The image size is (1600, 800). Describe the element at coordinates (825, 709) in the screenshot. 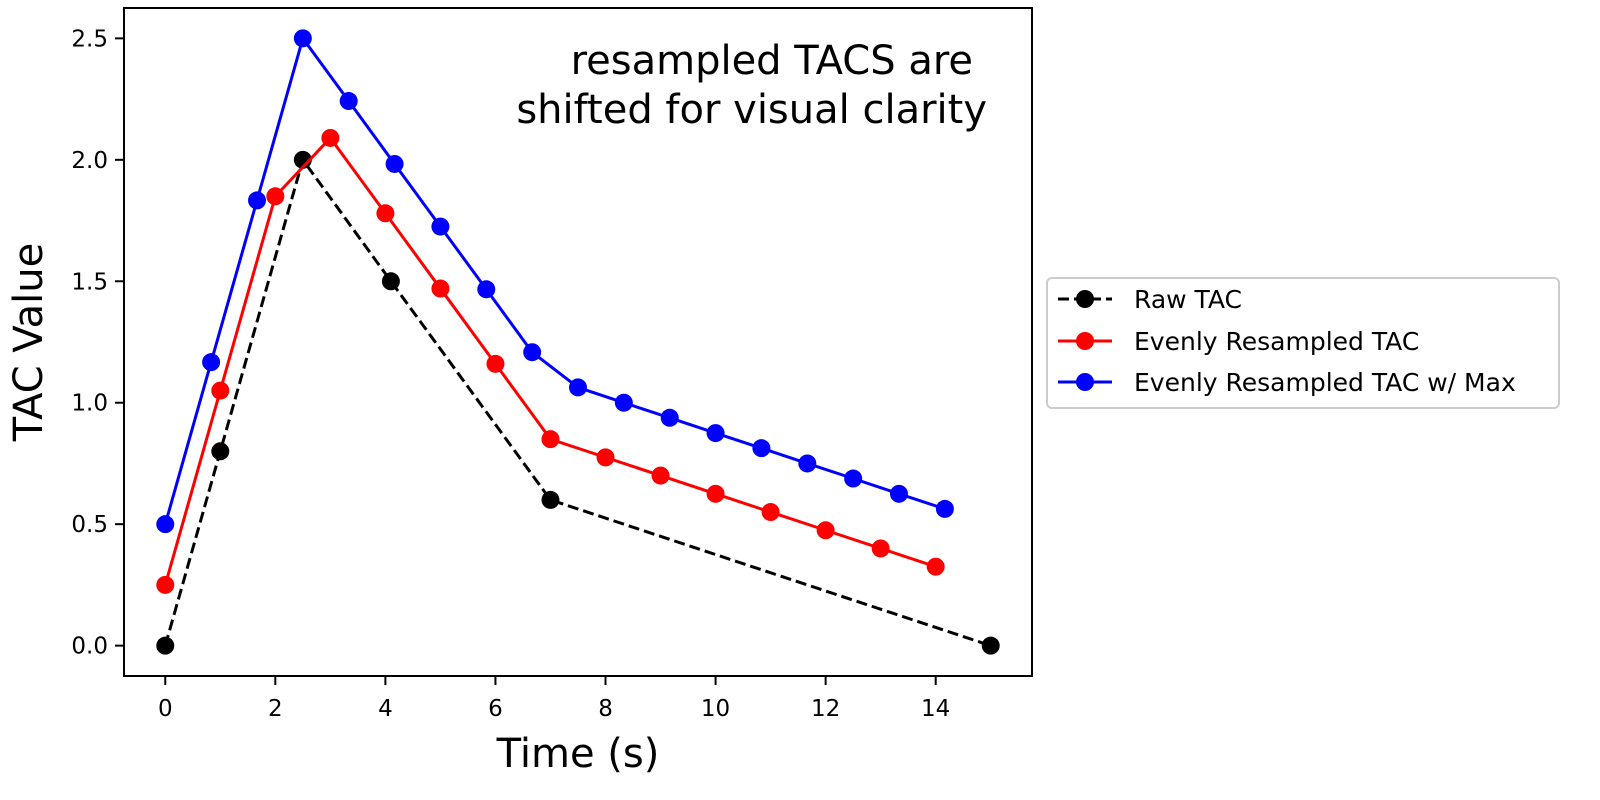

I see `x-tick-label: 12` at that location.